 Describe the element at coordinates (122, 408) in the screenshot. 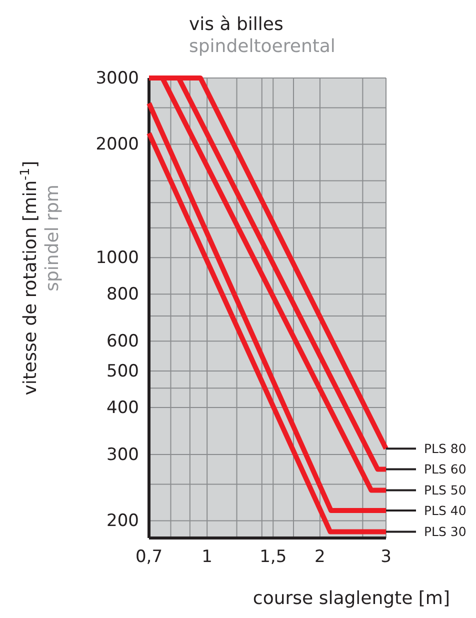

I see `y-tick-label: 400` at that location.